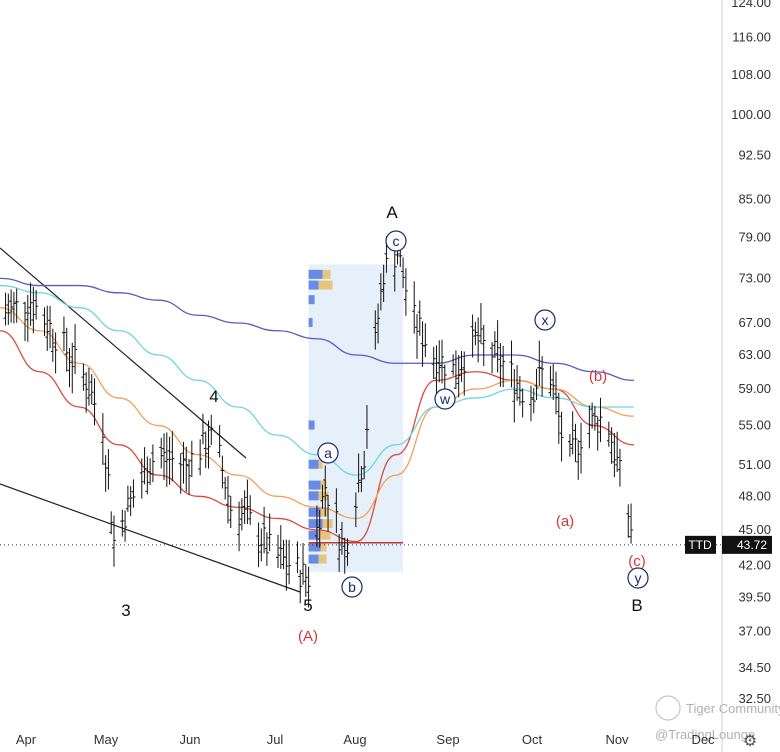  I want to click on settings-gear-icon: ⚙, so click(750, 741).